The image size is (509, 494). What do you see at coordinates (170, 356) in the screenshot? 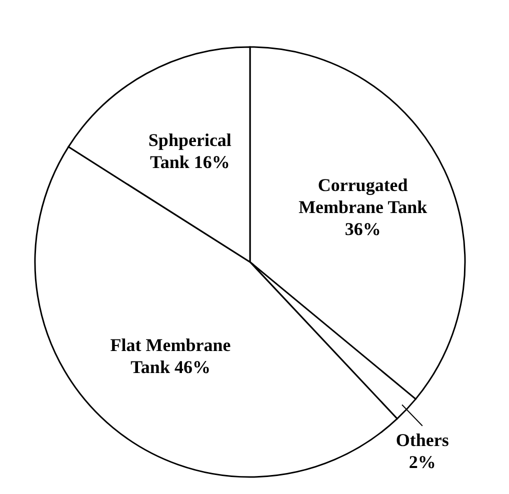
I see `slice-label: Flat Membrane Tank 46%` at bounding box center [170, 356].